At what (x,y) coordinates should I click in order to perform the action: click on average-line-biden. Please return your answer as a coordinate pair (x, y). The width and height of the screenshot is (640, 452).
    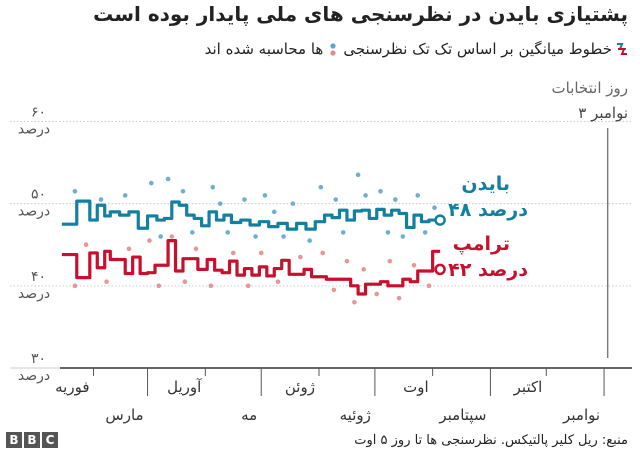
    Looking at the image, I should click on (251, 215).